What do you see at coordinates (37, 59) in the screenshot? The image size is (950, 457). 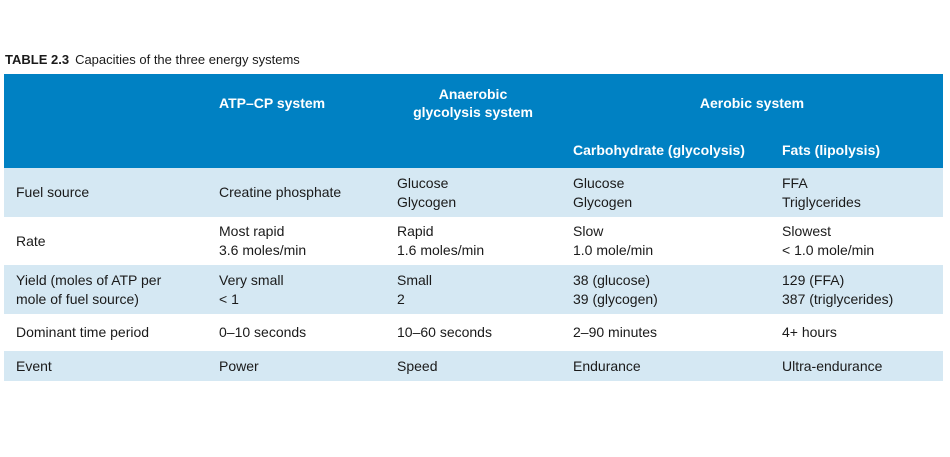 I see `table-number: TABLE 2.3` at bounding box center [37, 59].